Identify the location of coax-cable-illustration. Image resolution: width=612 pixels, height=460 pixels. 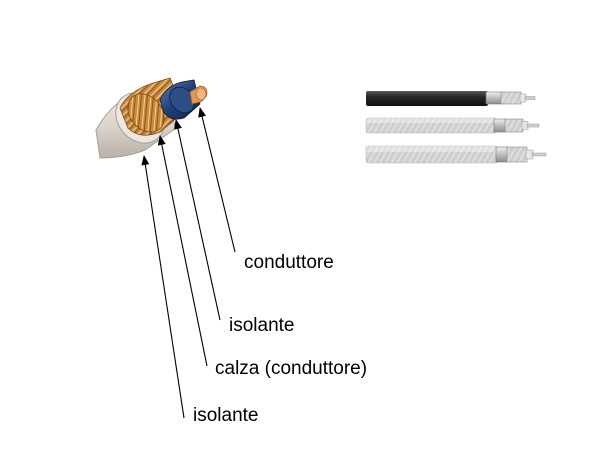
(151, 118).